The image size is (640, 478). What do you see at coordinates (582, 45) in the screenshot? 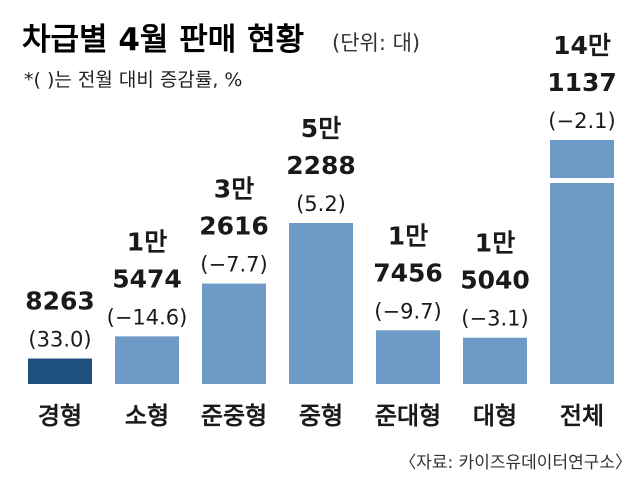
I see `value-label-7-1: 14만` at bounding box center [582, 45].